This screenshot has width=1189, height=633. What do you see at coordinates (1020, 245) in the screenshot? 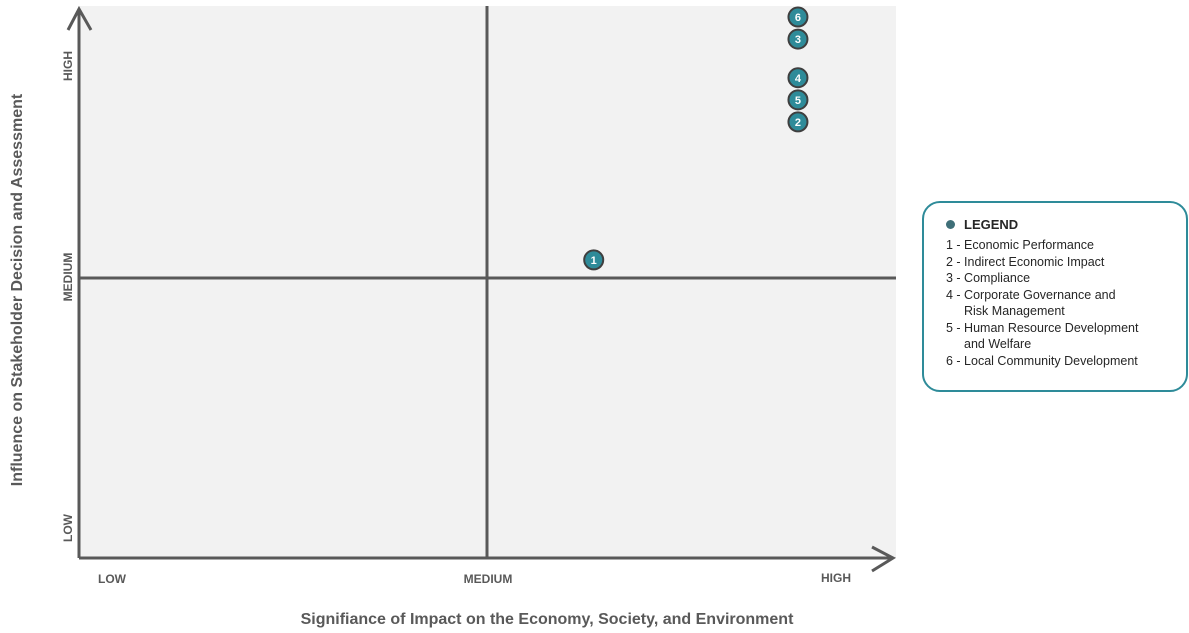
I see `legend-item-text: 1 - Economic Performance` at bounding box center [1020, 245].